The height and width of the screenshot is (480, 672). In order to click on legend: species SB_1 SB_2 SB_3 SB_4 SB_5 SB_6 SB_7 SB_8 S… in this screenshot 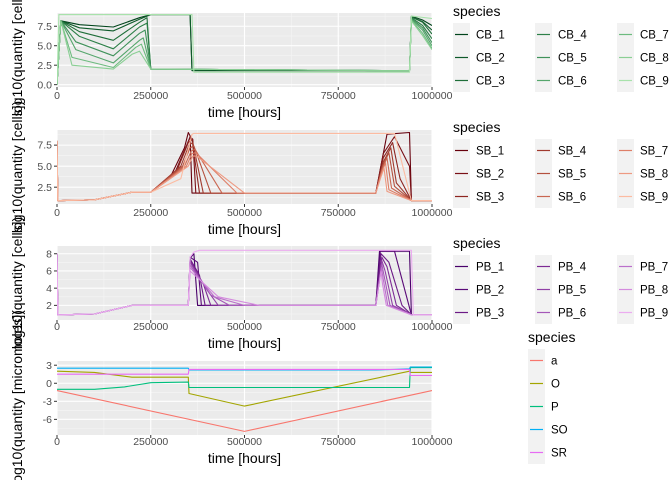, I will do `click(560, 163)`.